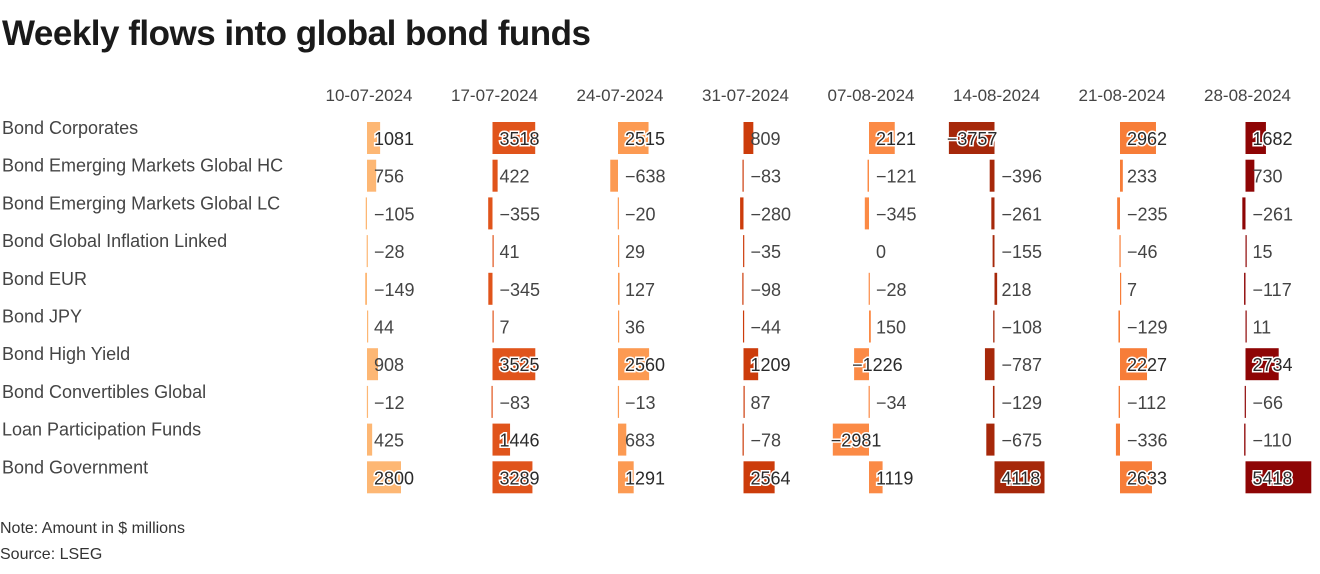 This screenshot has width=1320, height=574. What do you see at coordinates (640, 214) in the screenshot?
I see `value-label: −20` at bounding box center [640, 214].